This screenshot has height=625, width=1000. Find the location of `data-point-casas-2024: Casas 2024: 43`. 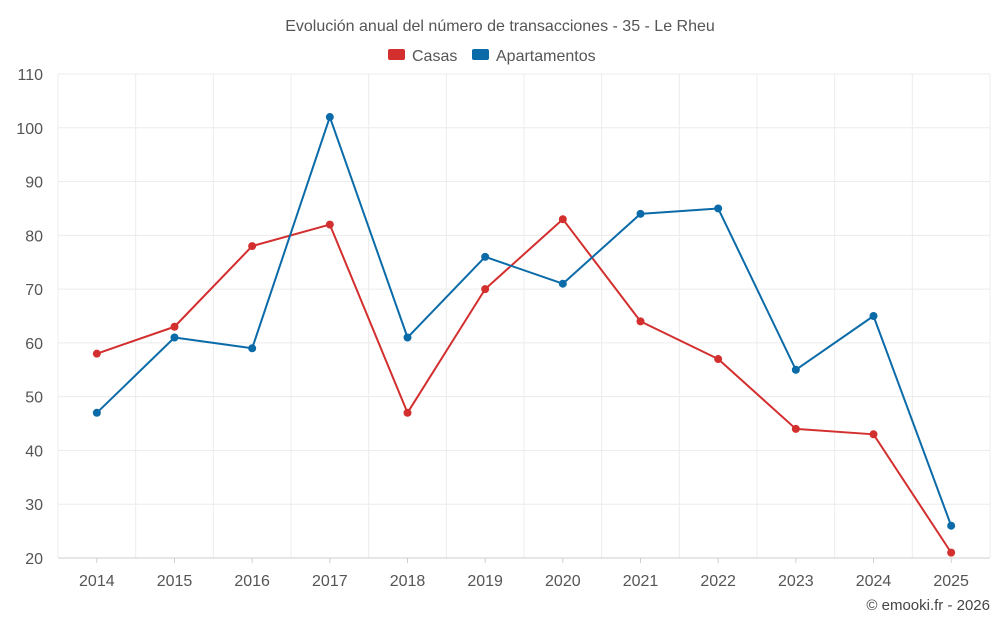

data-point-casas-2024: Casas 2024: 43 is located at coordinates (873, 434).